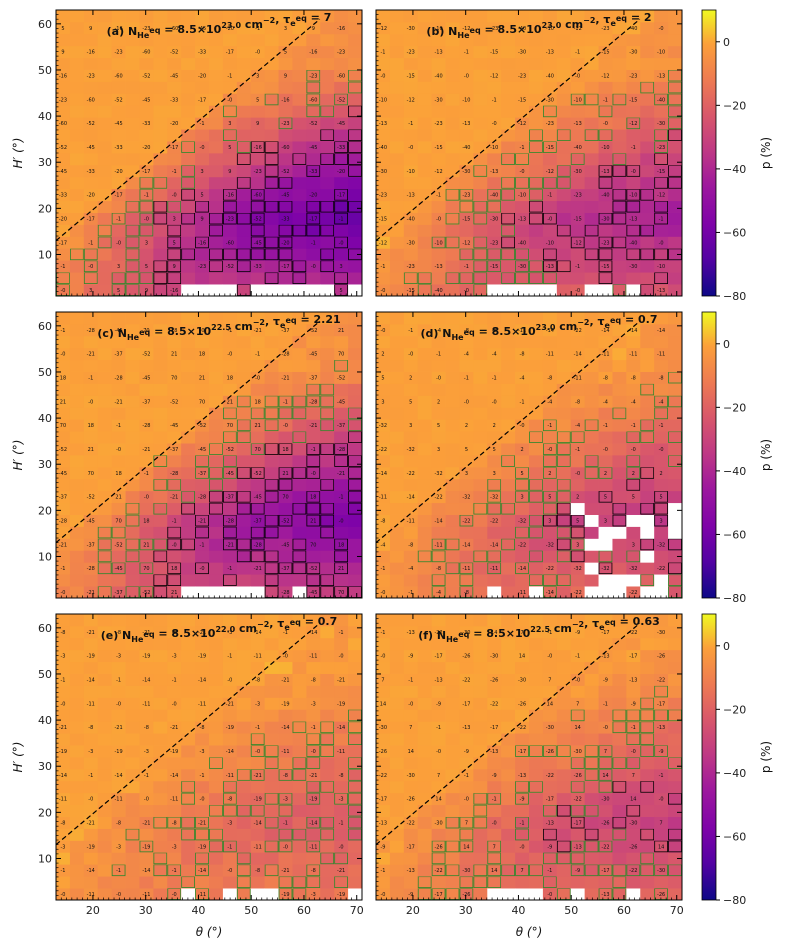  What do you see at coordinates (174, 824) in the screenshot?
I see `cell-value-label: -8` at bounding box center [174, 824].